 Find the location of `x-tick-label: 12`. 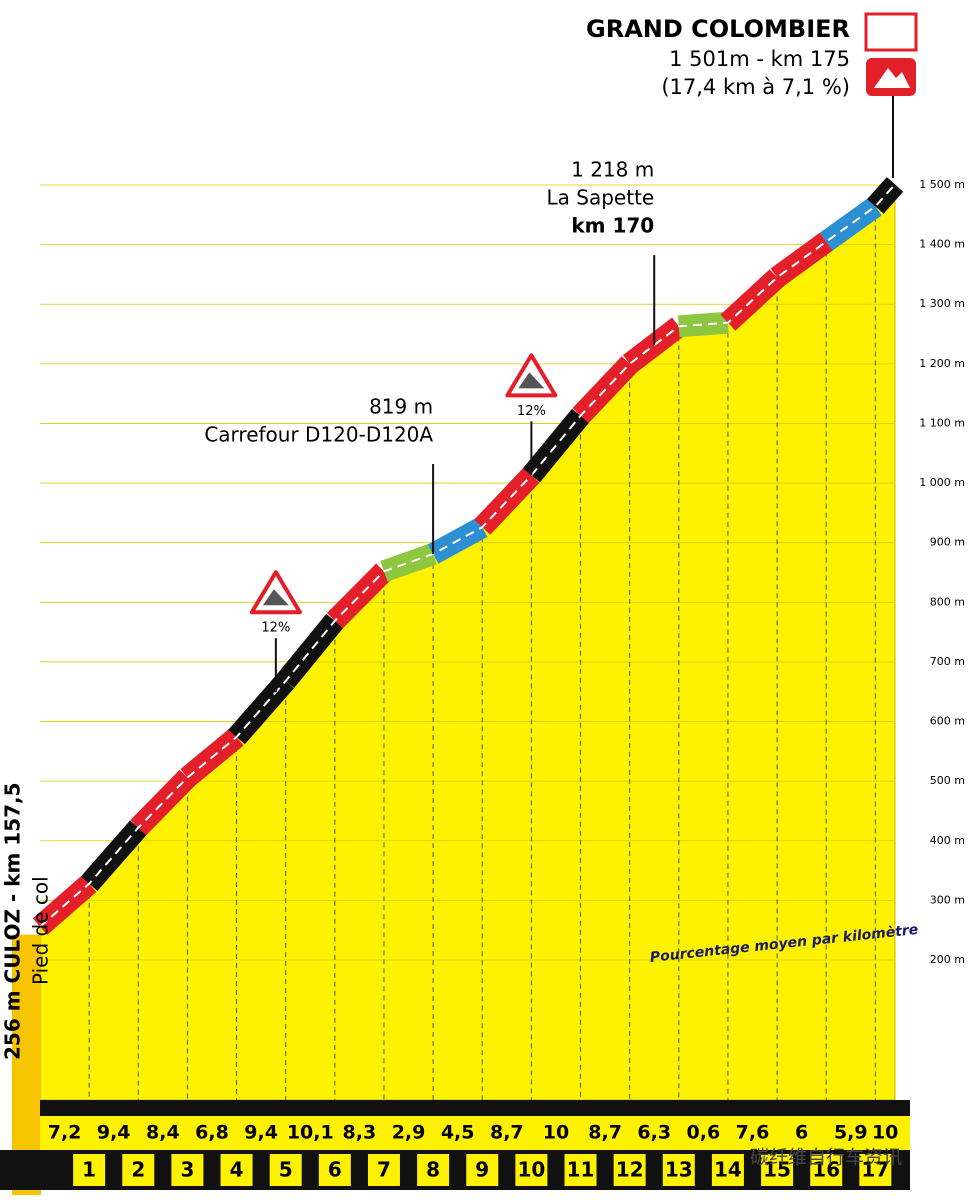

x-tick-label: 12 is located at coordinates (630, 1170).